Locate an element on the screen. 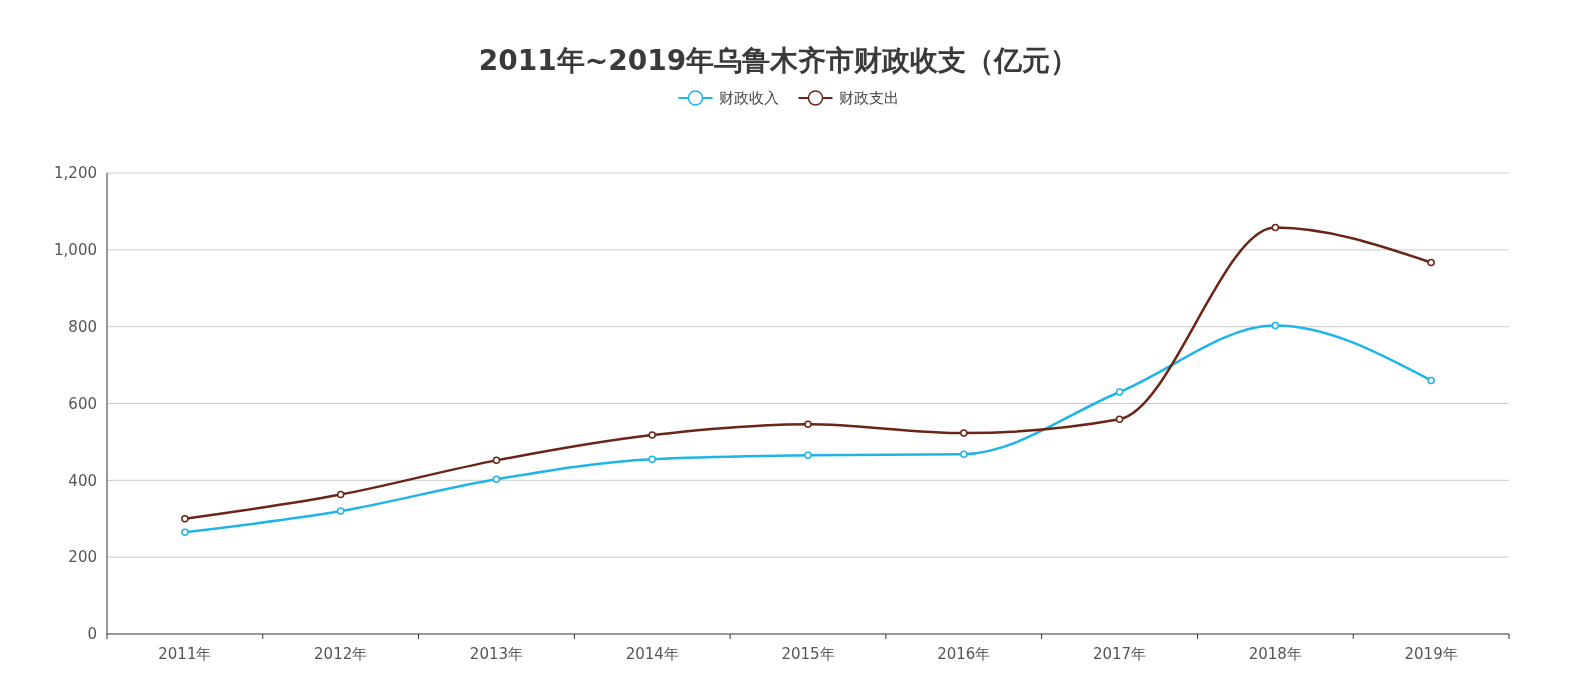 This screenshot has height=686, width=1577. y-tick-label: 600 is located at coordinates (82, 403).